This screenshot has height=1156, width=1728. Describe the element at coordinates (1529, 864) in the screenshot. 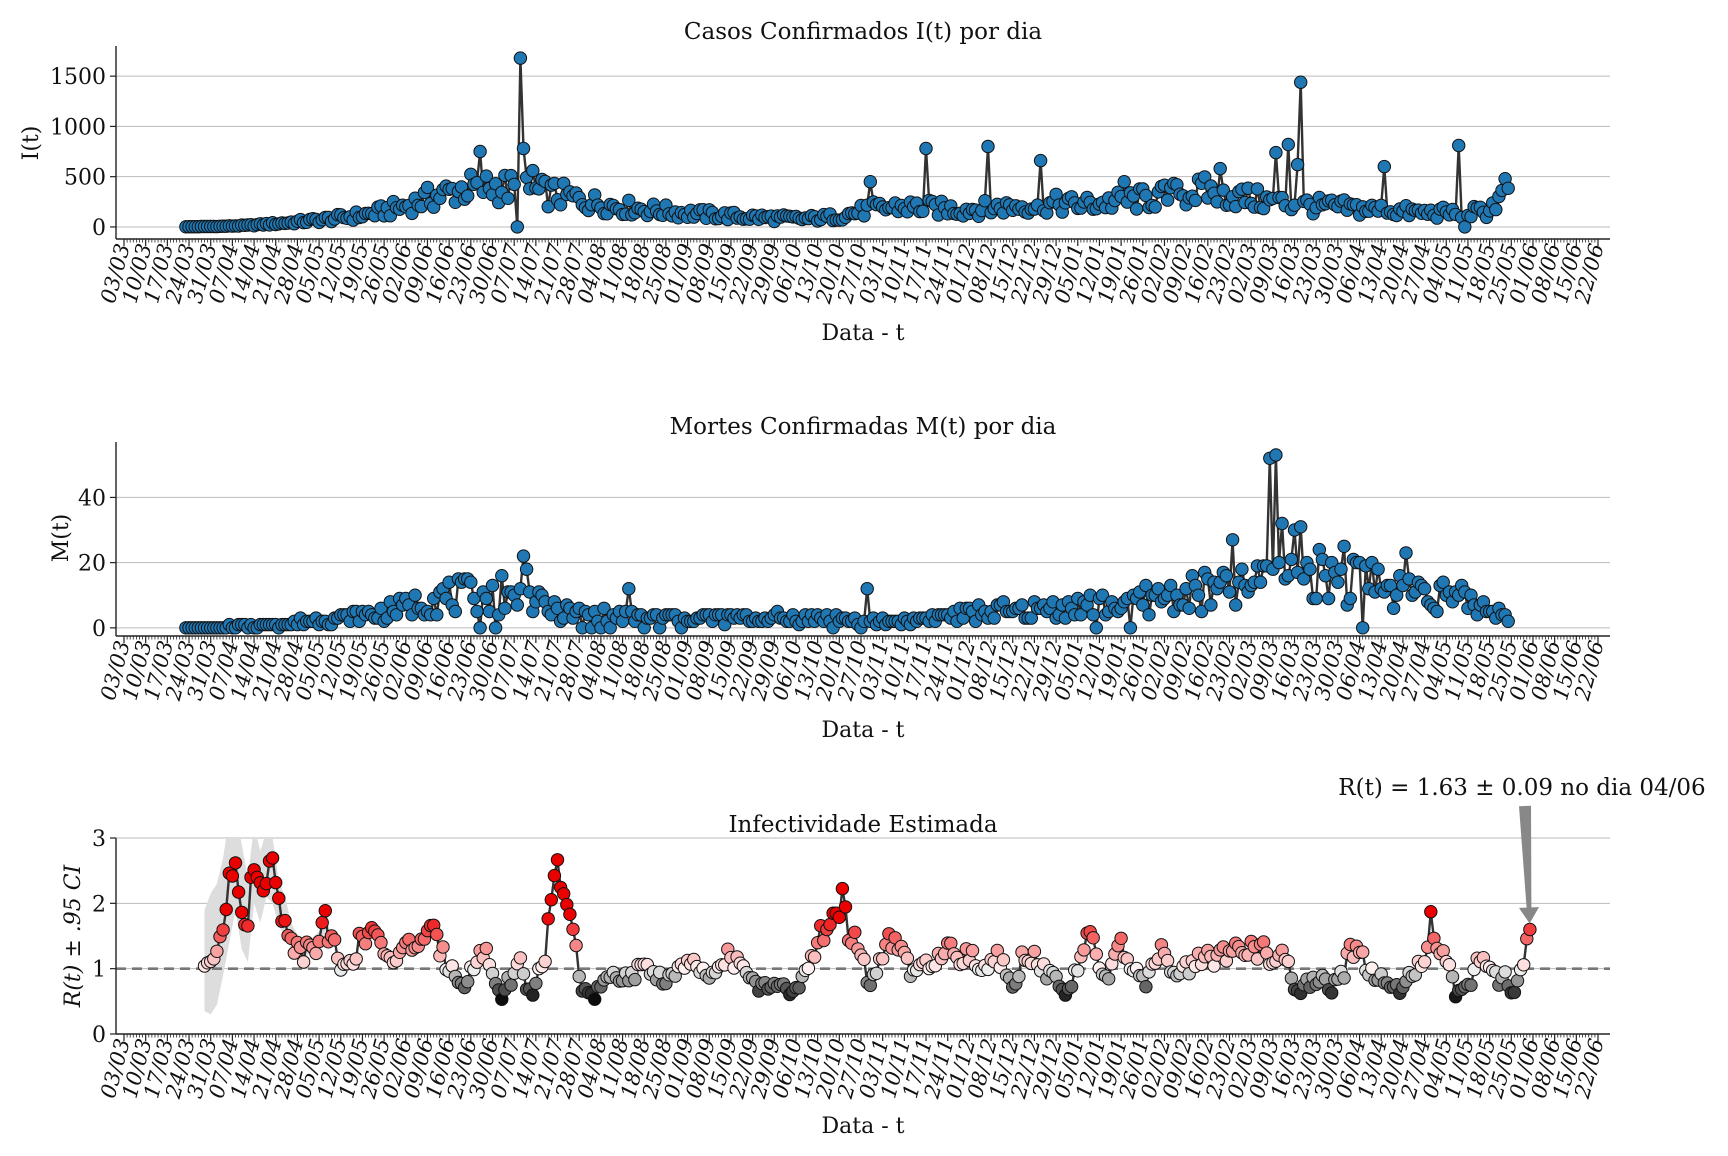

I see `annotation-arrow` at that location.